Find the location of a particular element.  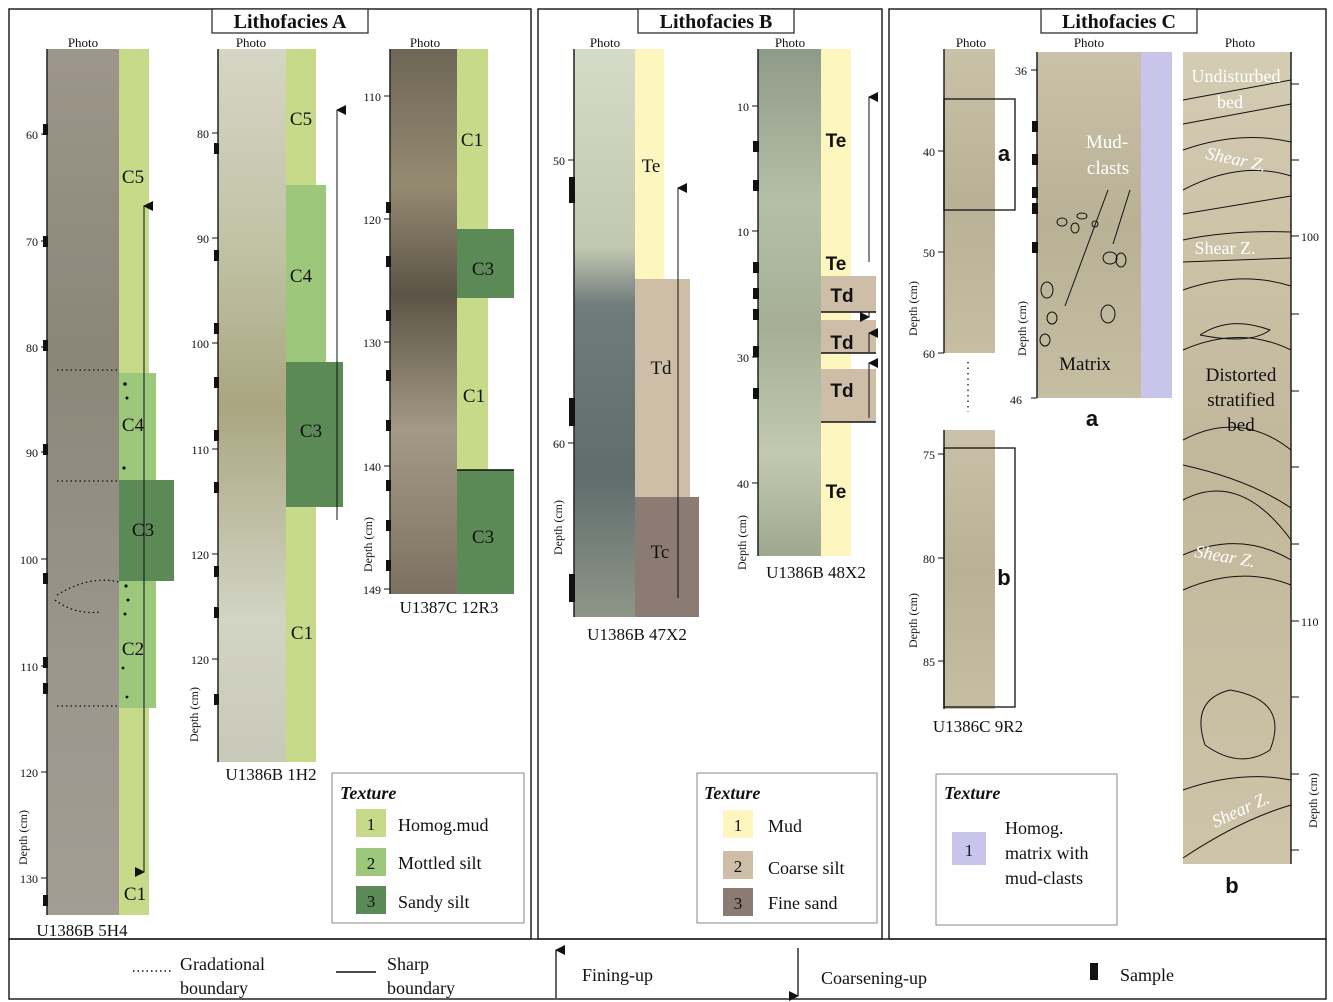

legend-num: 3 is located at coordinates (371, 901).